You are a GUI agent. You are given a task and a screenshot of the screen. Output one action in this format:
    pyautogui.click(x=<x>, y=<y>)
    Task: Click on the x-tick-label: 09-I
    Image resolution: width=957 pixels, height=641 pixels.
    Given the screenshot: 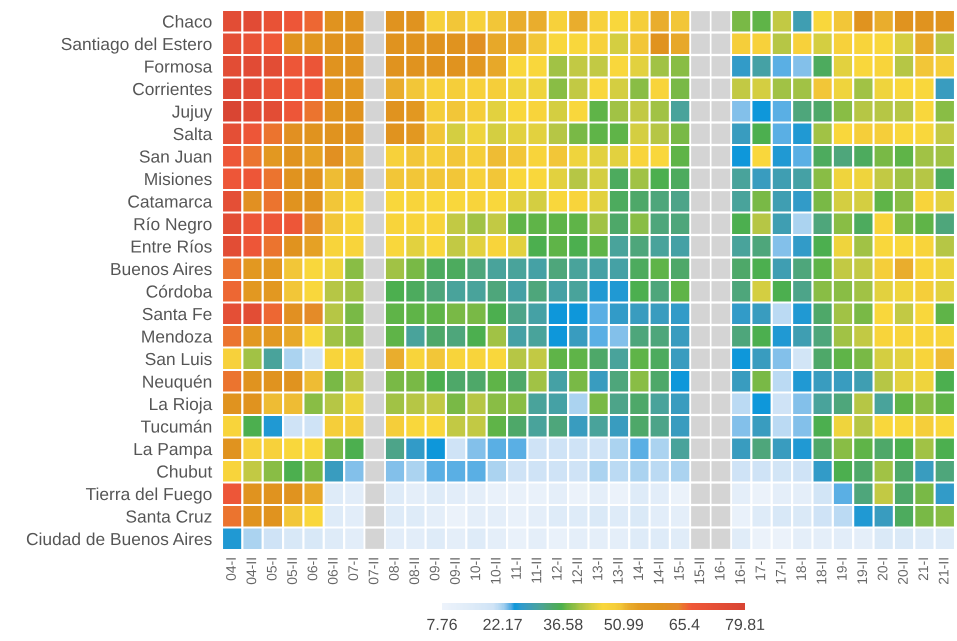 What is the action you would take?
    pyautogui.click(x=435, y=569)
    